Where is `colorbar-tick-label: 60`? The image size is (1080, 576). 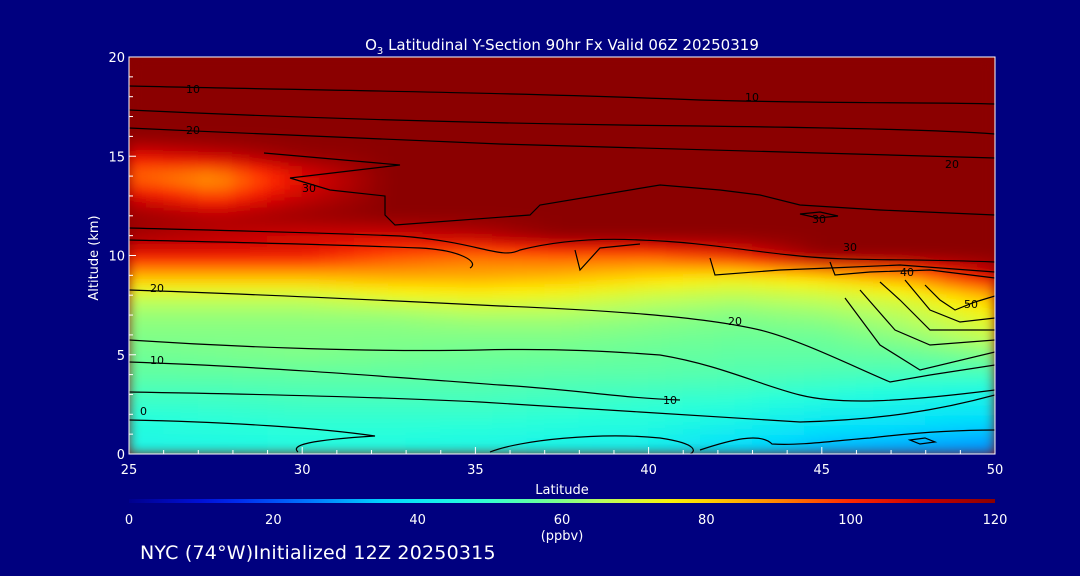
colorbar-tick-label: 60 is located at coordinates (562, 520).